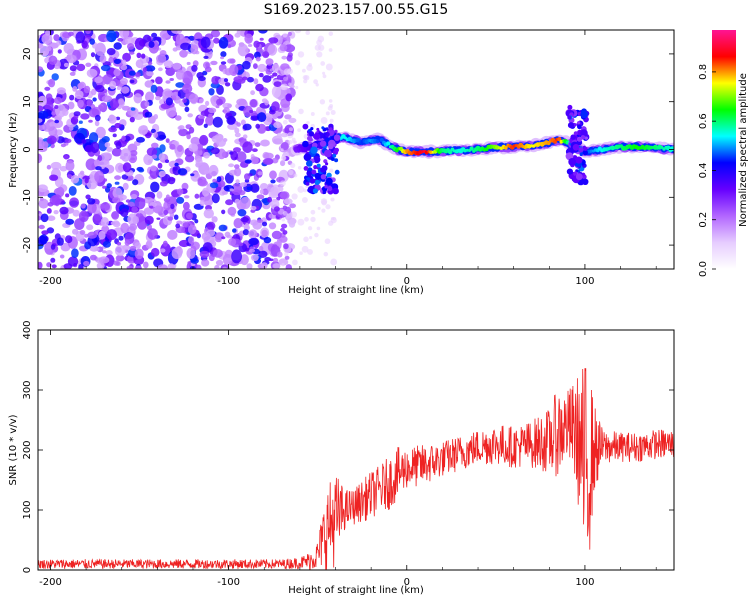 Image resolution: width=750 pixels, height=600 pixels. I want to click on heatmap-ridge-cell, so click(467, 150).